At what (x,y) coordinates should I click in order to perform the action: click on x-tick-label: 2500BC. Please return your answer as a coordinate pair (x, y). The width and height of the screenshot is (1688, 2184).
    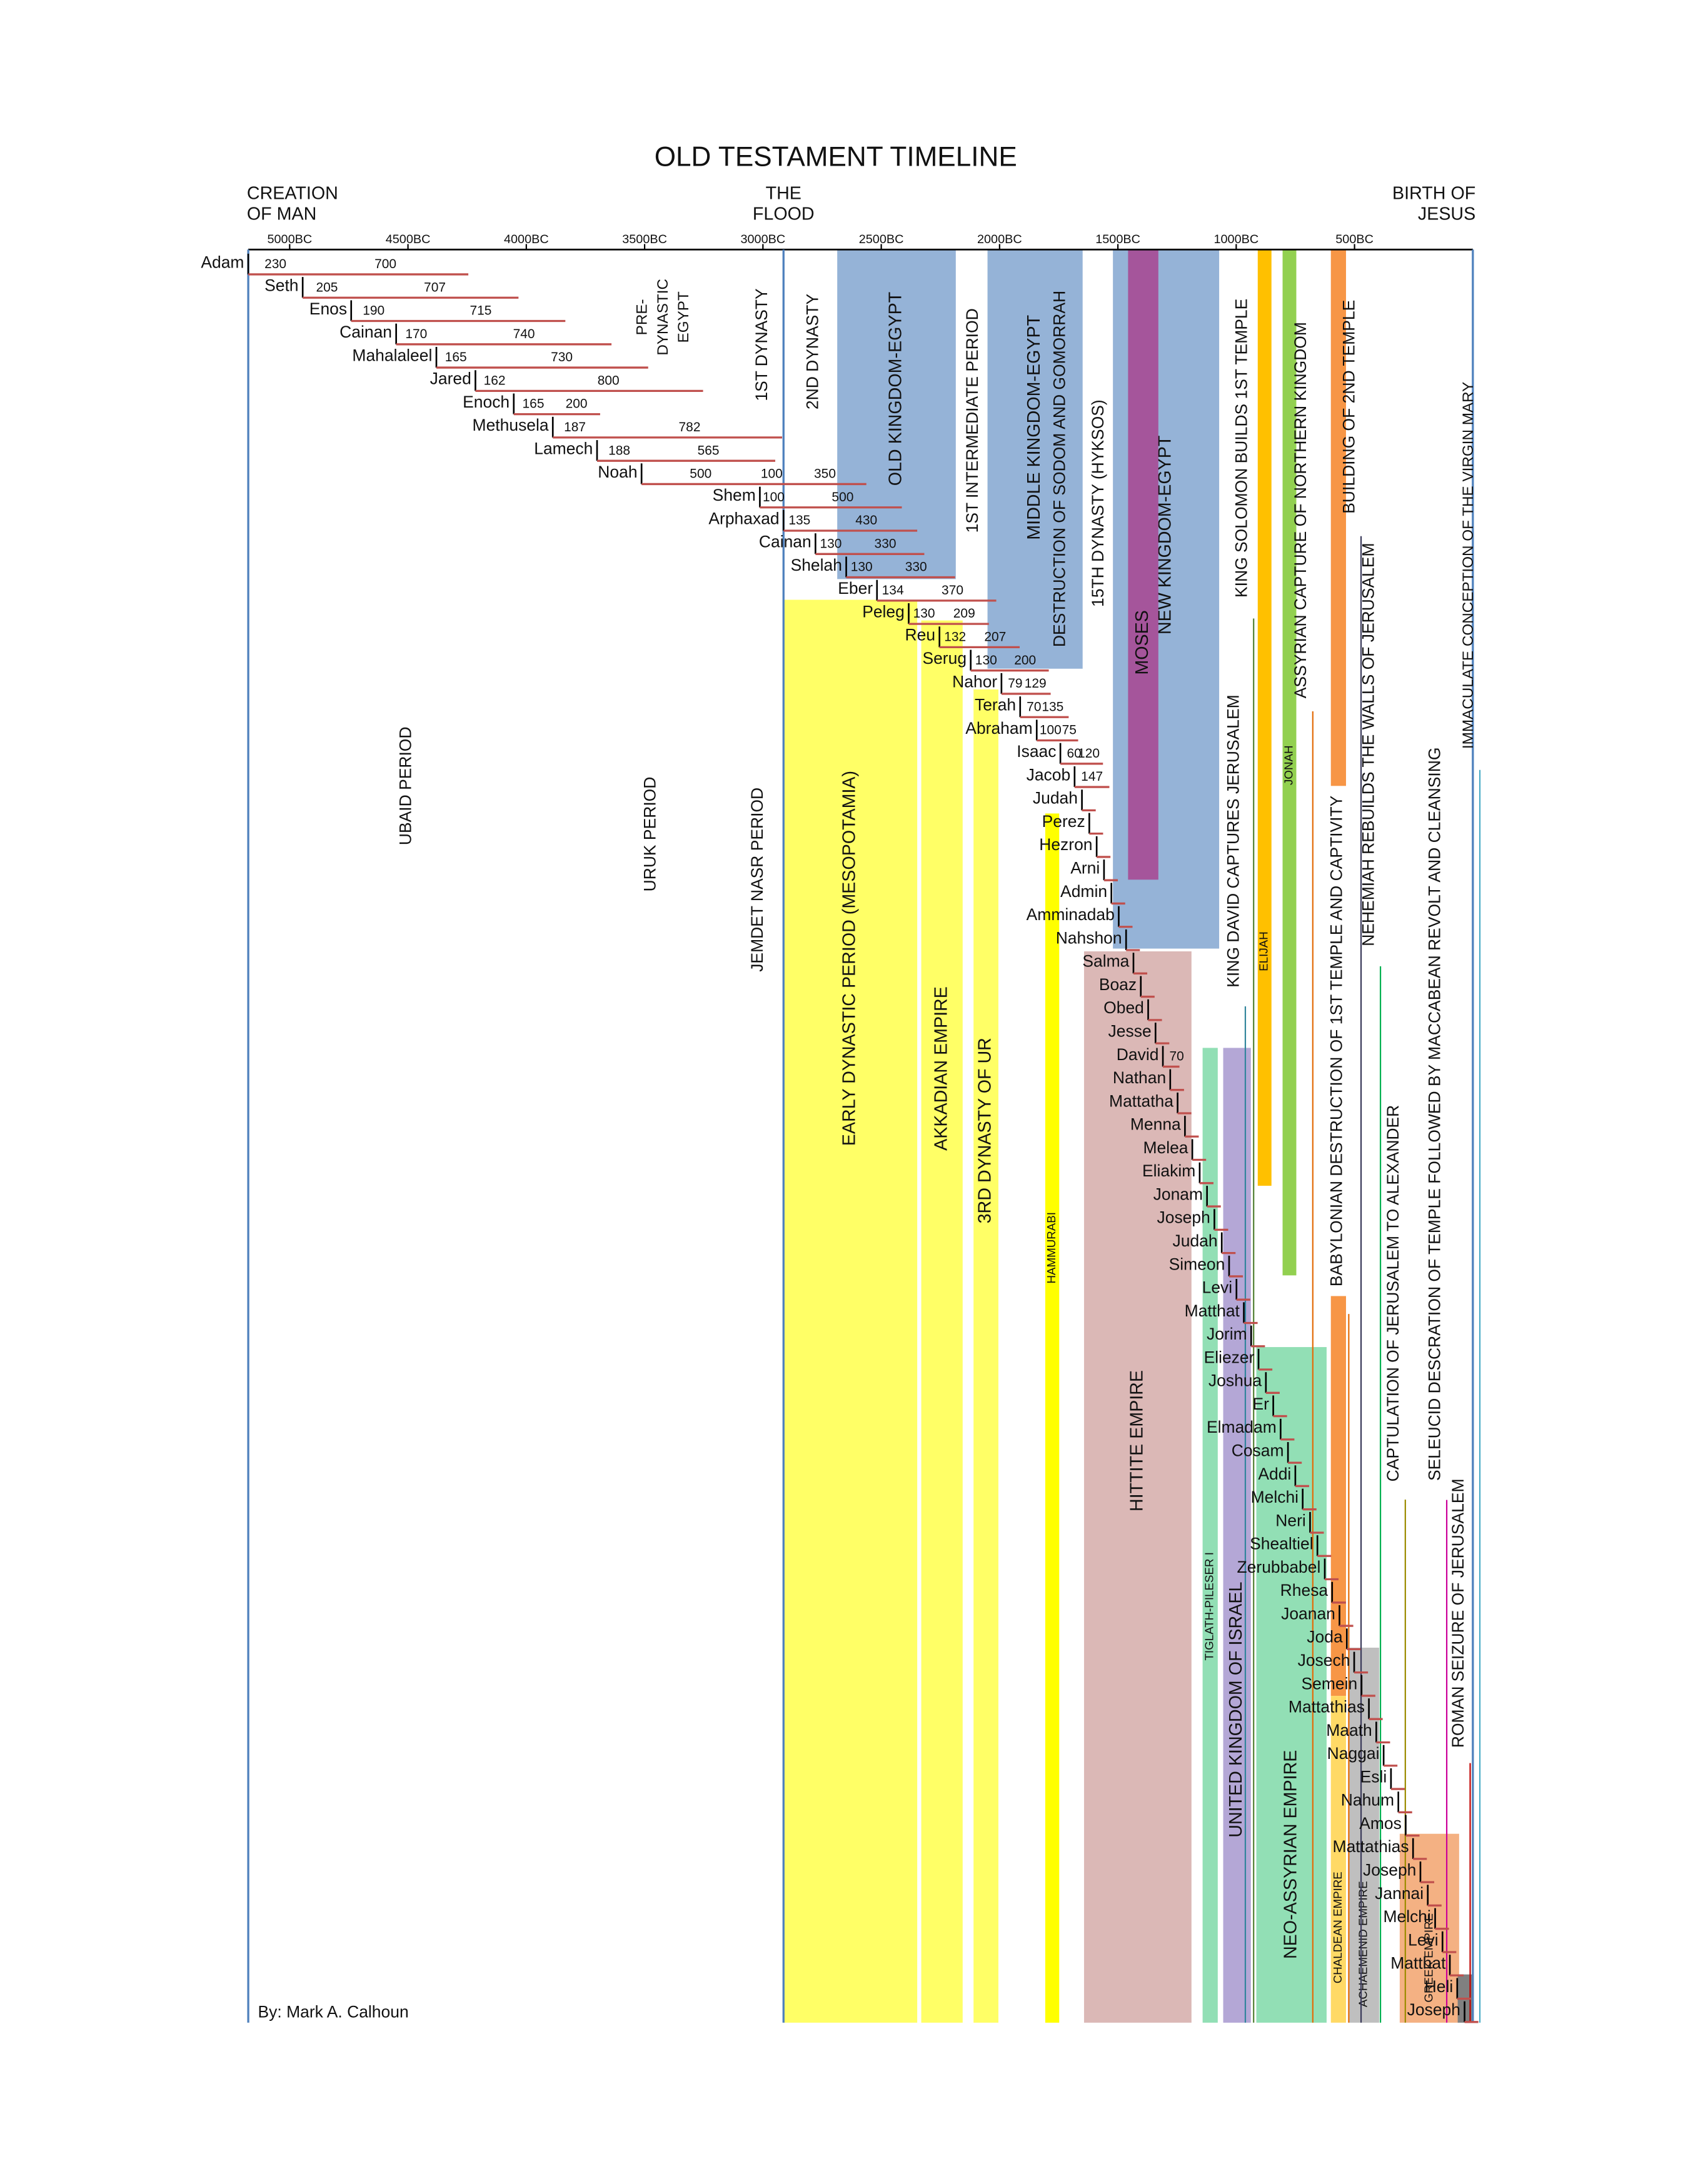
    Looking at the image, I should click on (881, 239).